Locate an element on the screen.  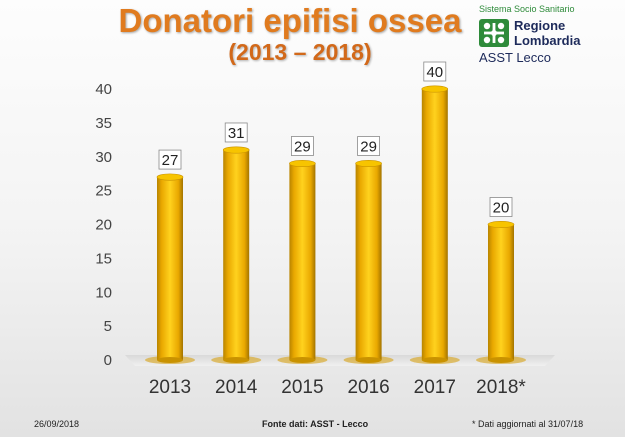
data-label-text: 31 is located at coordinates (236, 133).